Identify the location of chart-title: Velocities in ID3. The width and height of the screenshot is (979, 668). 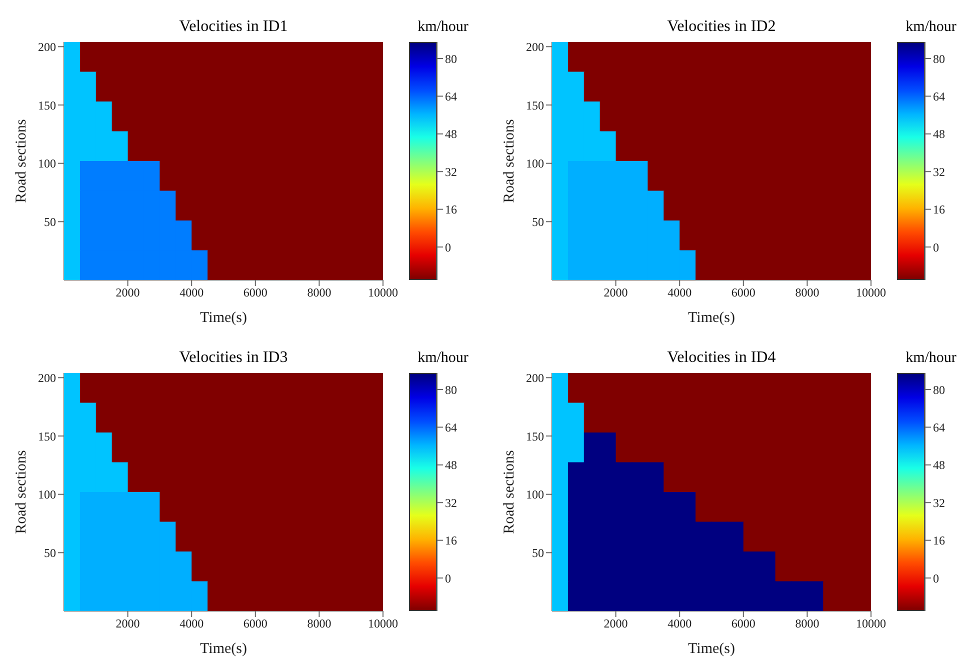
(233, 358).